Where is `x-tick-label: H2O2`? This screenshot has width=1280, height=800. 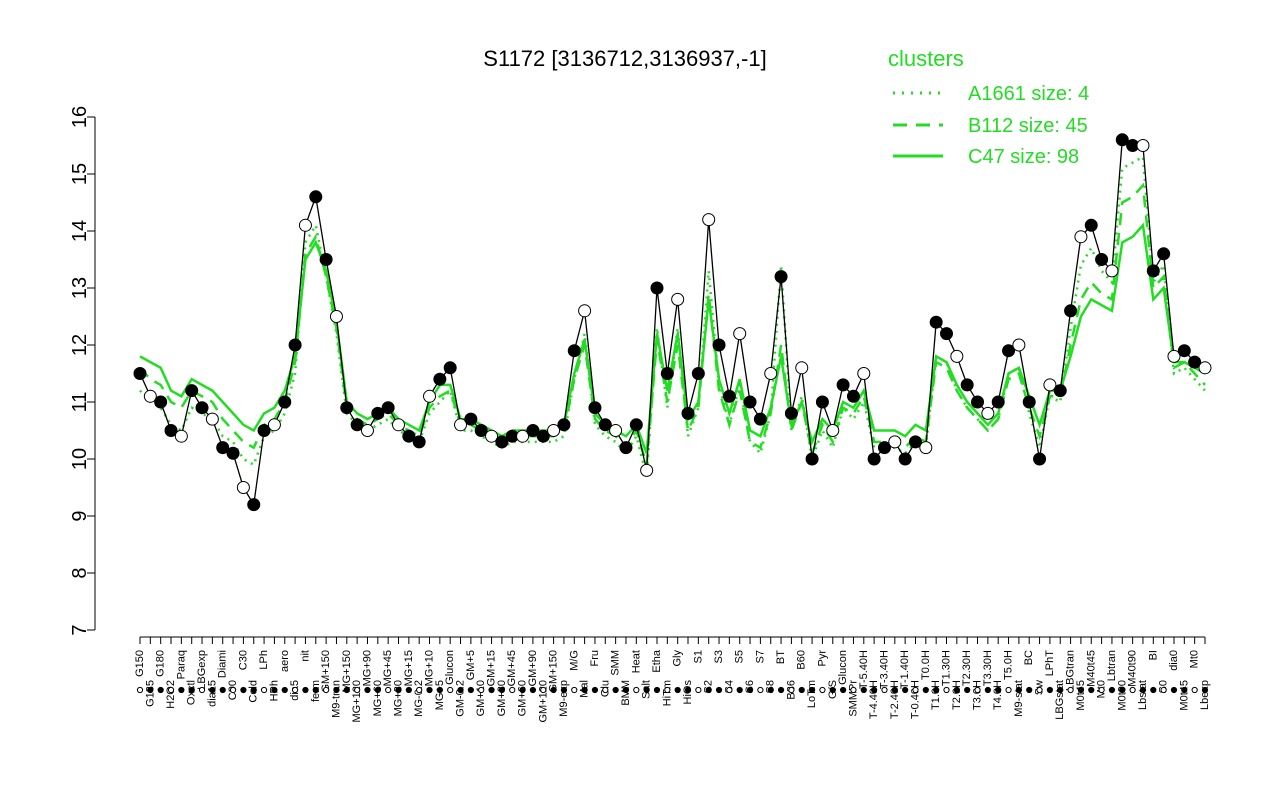 x-tick-label: H2O2 is located at coordinates (171, 694).